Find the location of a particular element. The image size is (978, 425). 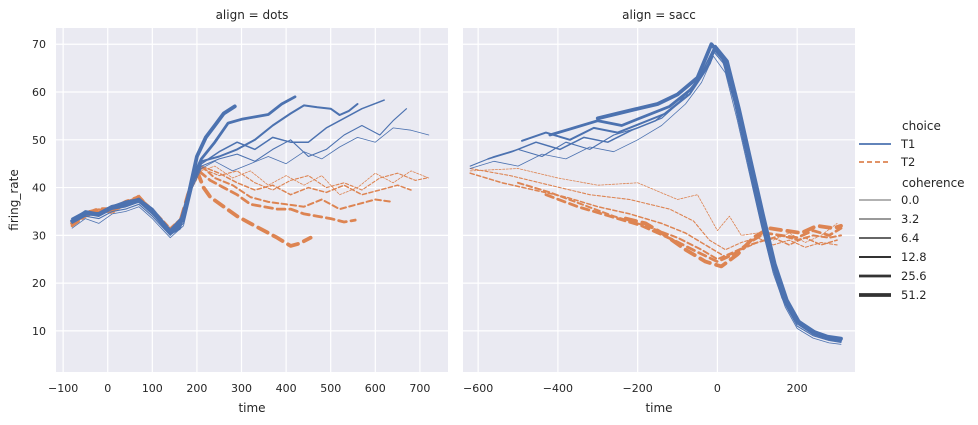

y-tick-label: 50 is located at coordinates (39, 140).